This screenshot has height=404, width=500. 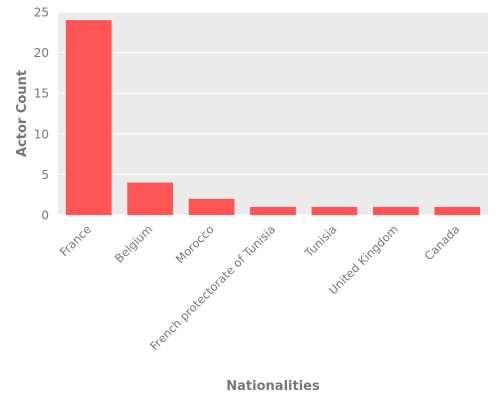 What do you see at coordinates (133, 243) in the screenshot?
I see `x-tick-label: Belgium` at bounding box center [133, 243].